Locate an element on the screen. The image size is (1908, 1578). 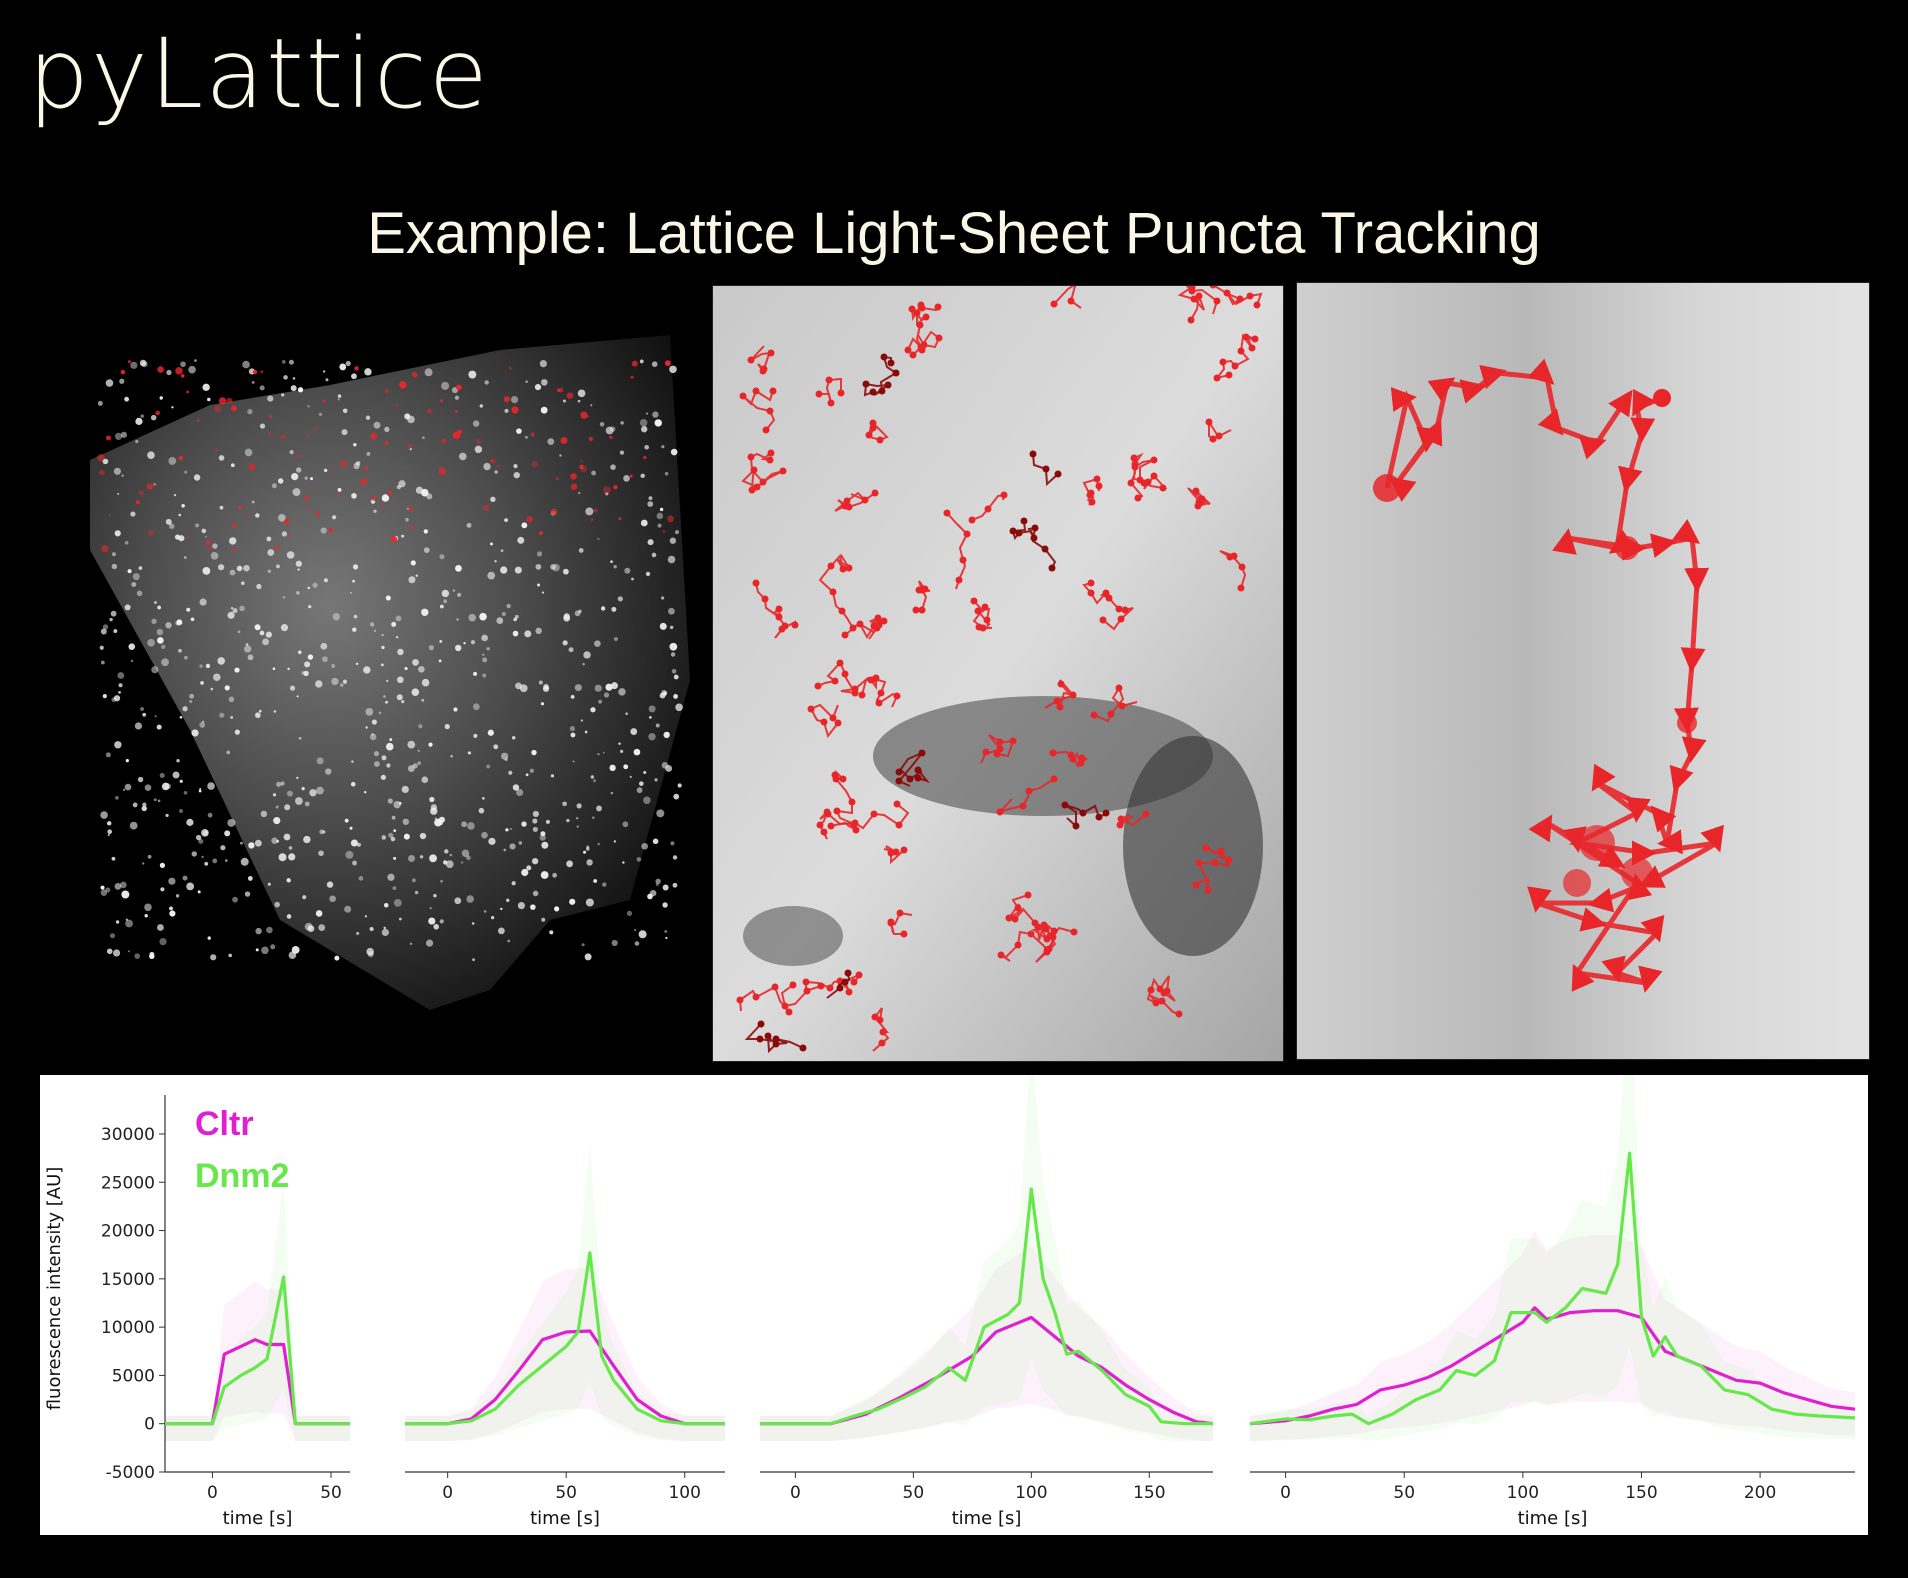
single-track-image is located at coordinates (1583, 671).